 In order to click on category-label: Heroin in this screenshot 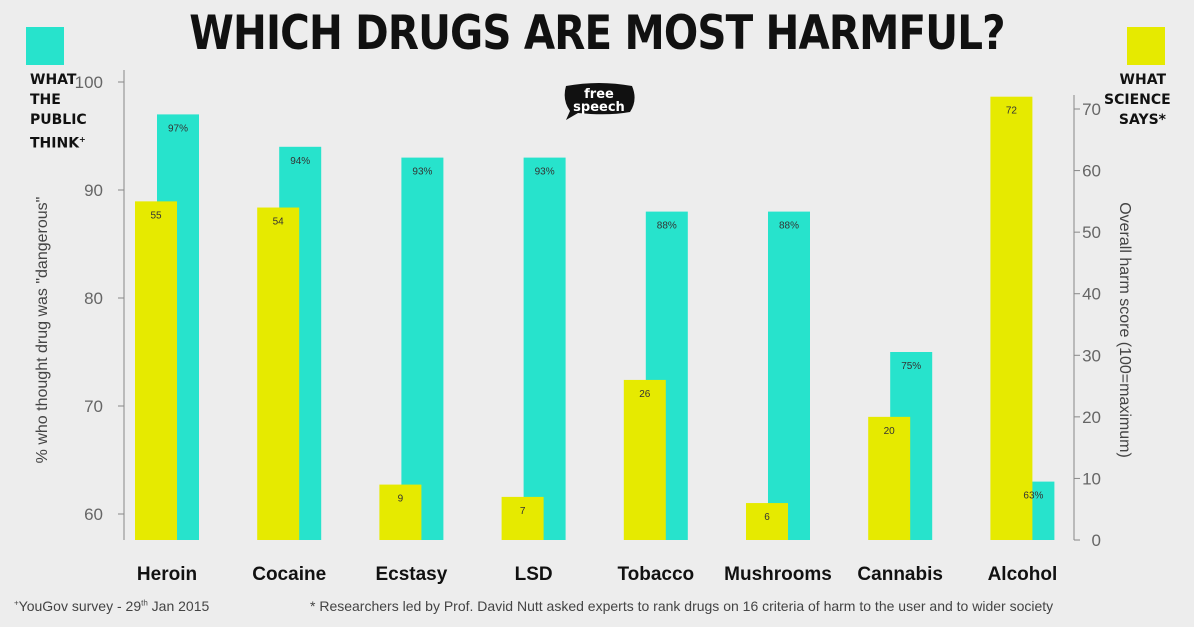, I will do `click(167, 574)`.